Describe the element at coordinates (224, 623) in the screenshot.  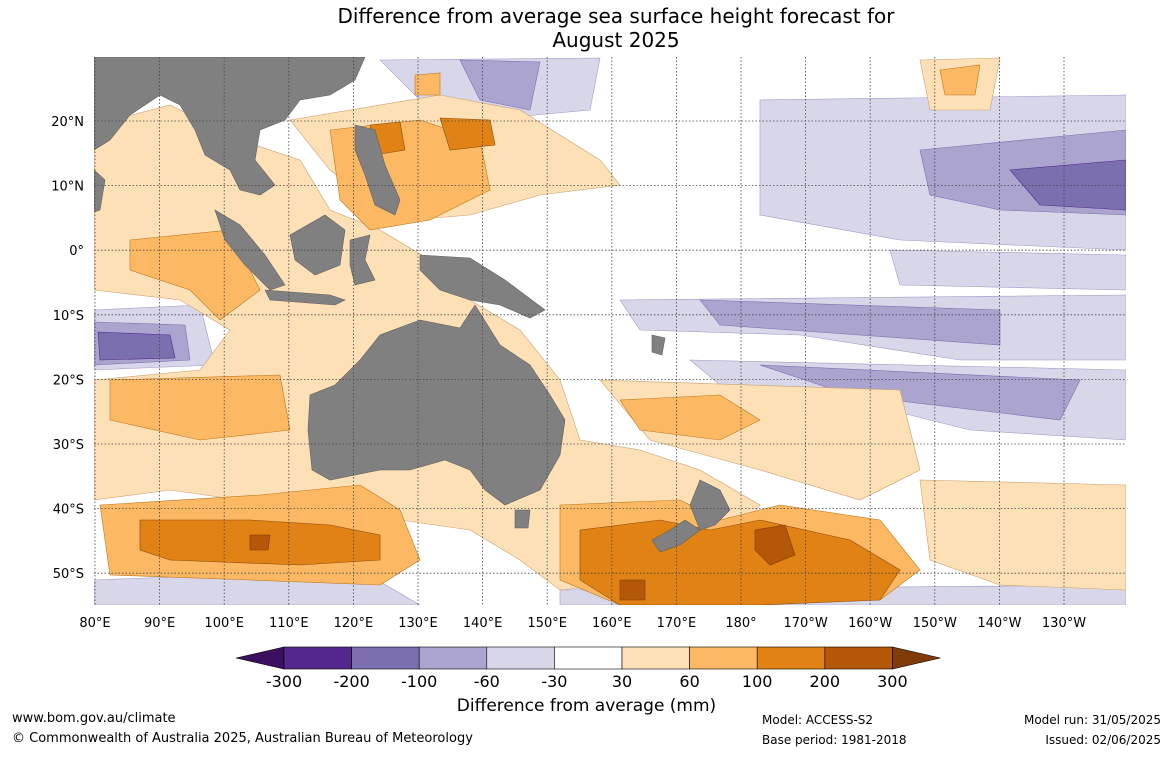
I see `lon-label: 100°E` at that location.